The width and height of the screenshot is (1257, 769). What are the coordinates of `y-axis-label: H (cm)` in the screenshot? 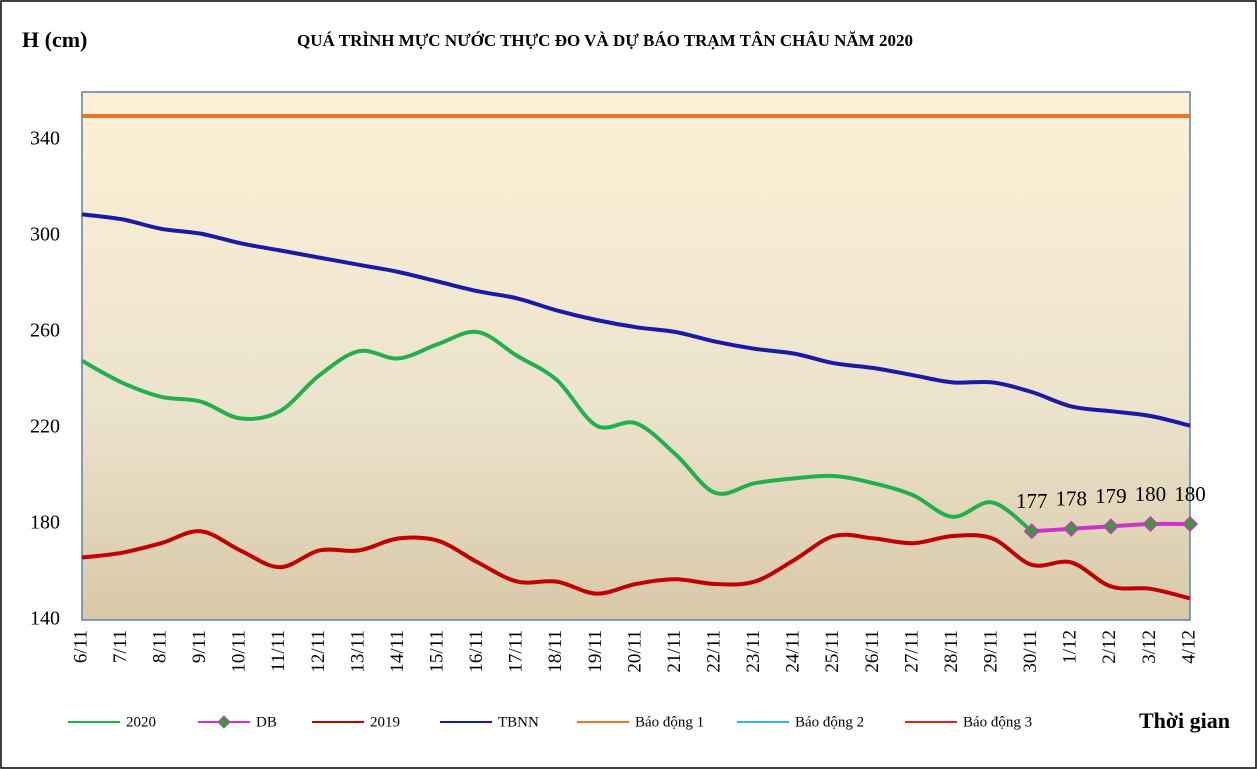 It's located at (54, 39).